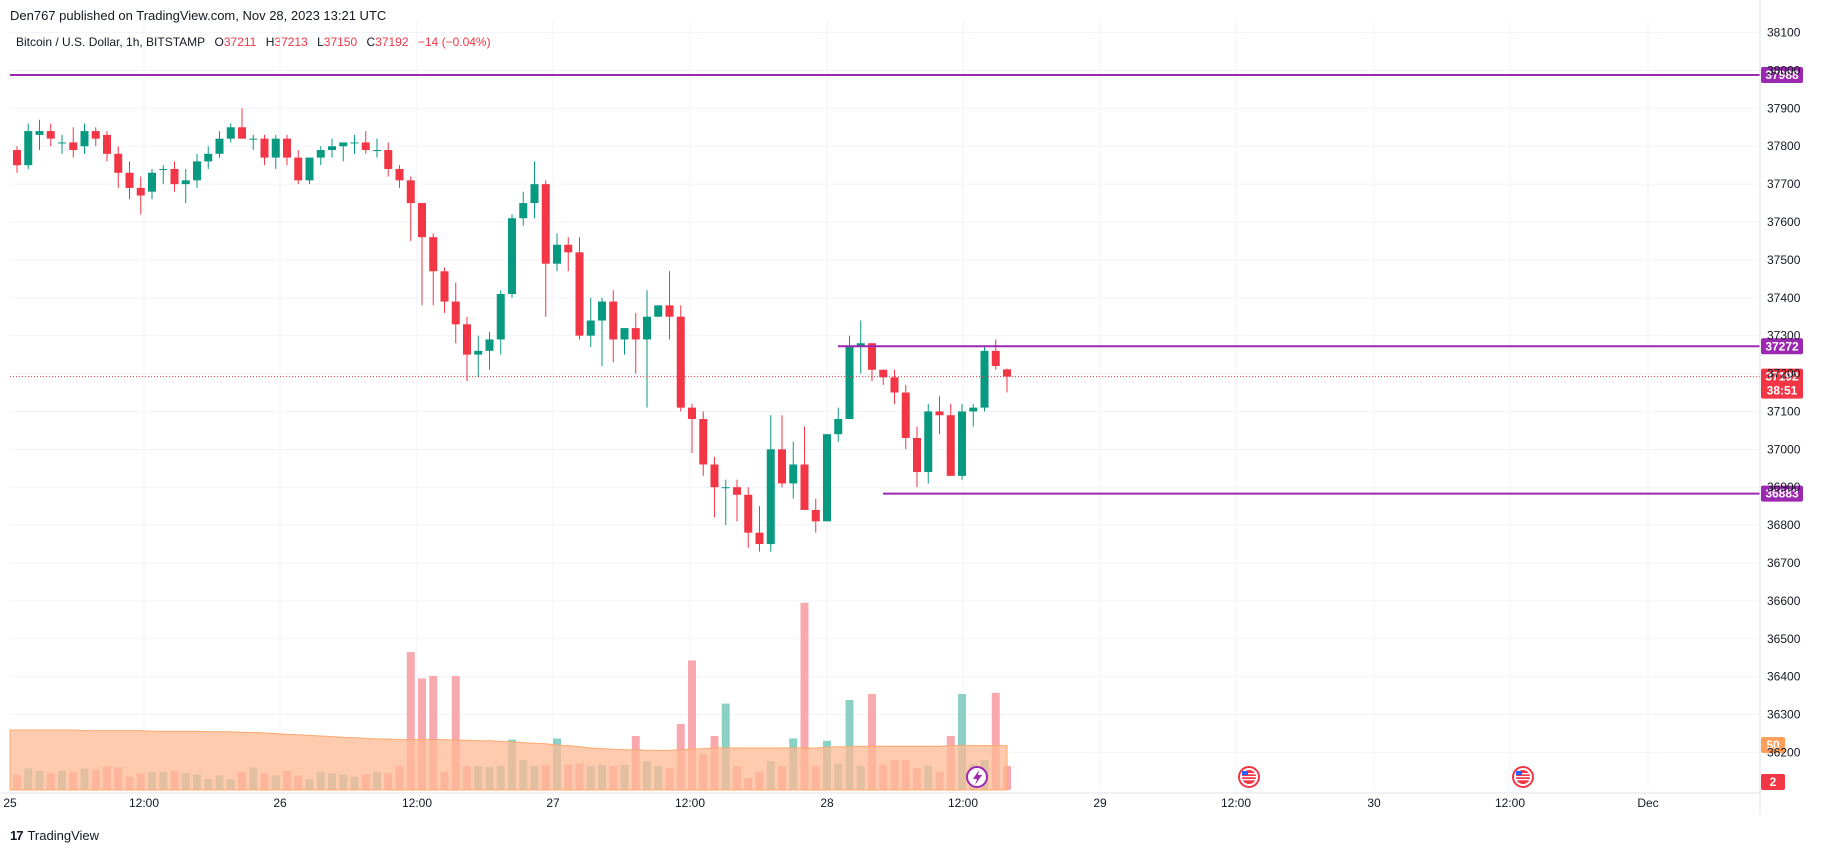 Image resolution: width=1821 pixels, height=853 pixels. What do you see at coordinates (17, 835) in the screenshot?
I see `tradingview-logo-icon: 17` at bounding box center [17, 835].